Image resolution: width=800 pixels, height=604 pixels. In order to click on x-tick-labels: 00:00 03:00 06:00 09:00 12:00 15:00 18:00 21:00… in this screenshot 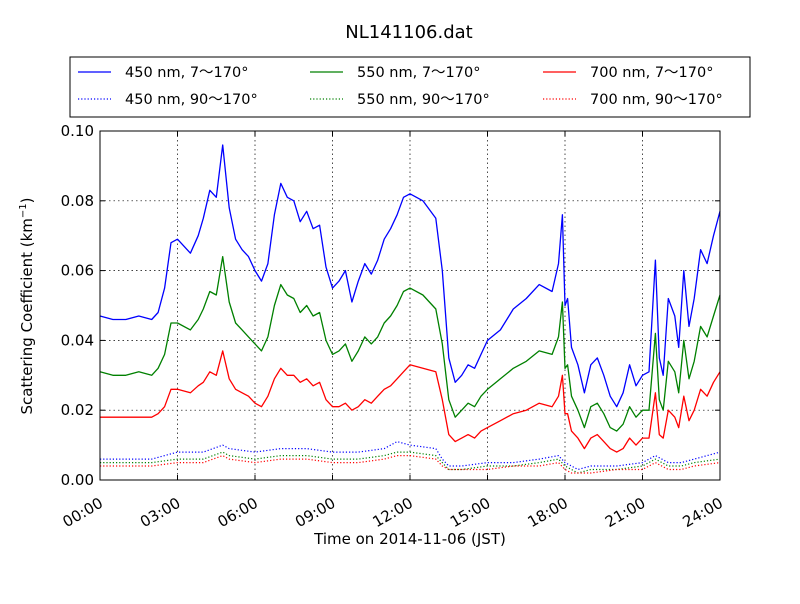, I will do `click(393, 512)`.